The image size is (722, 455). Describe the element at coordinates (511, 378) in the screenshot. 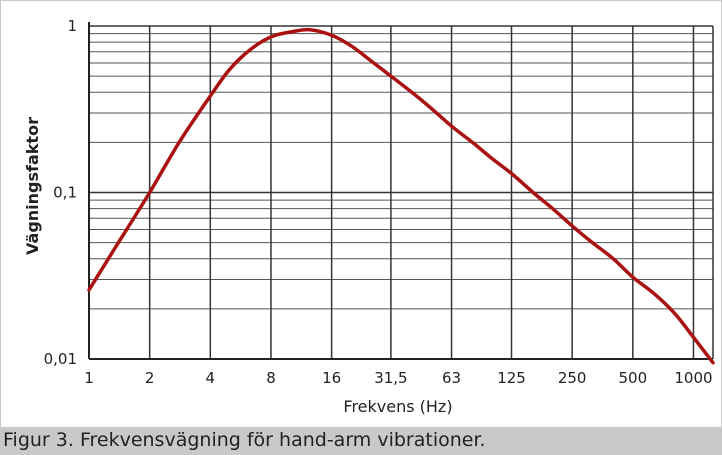

I see `x-tick-label: 125` at that location.